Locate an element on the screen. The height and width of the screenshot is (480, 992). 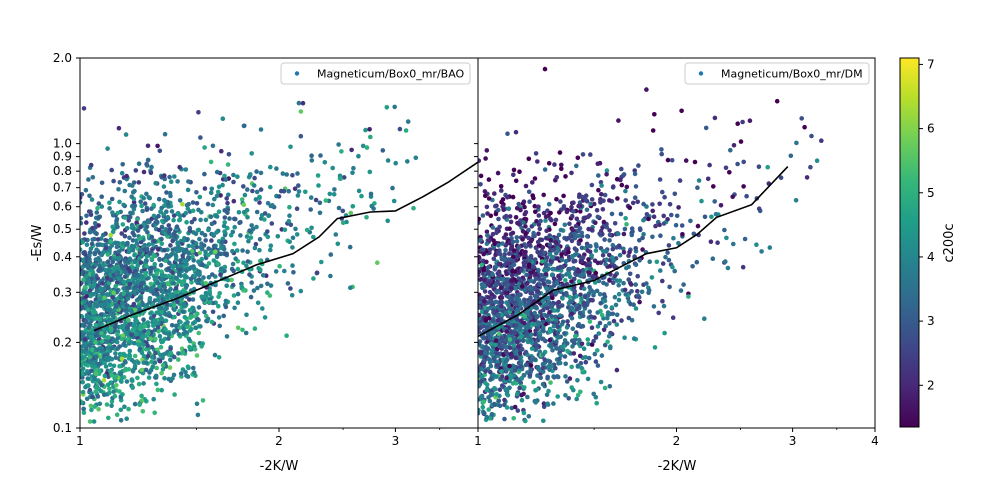
median-line-dm is located at coordinates (633, 252).